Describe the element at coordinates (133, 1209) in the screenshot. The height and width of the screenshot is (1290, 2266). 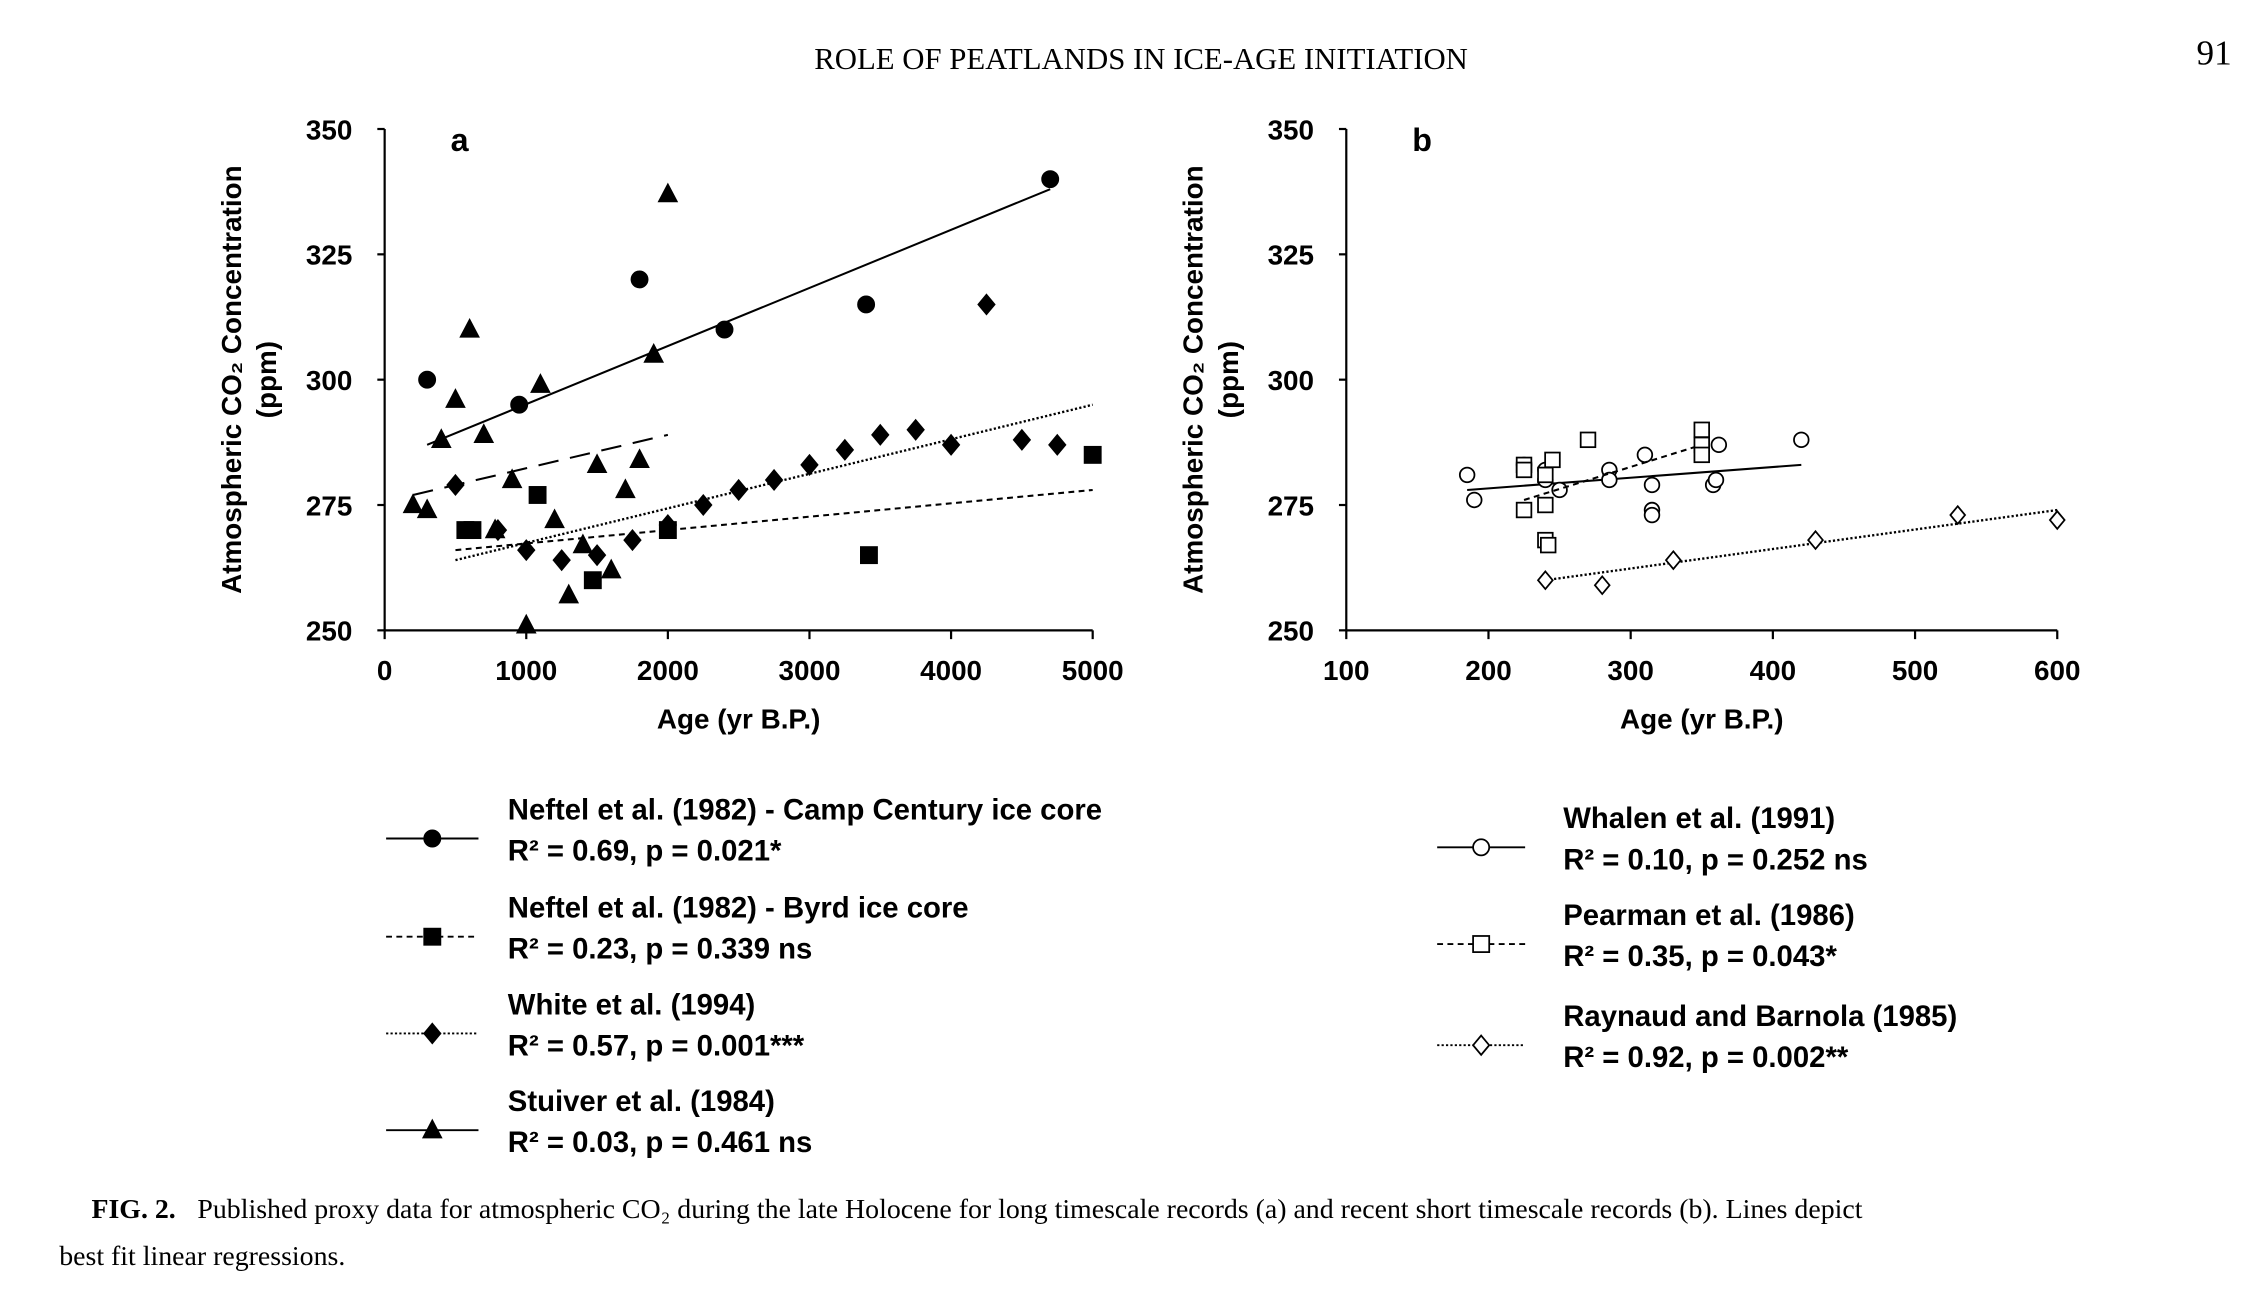
I see `figure-caption-label: FIG. 2.` at that location.